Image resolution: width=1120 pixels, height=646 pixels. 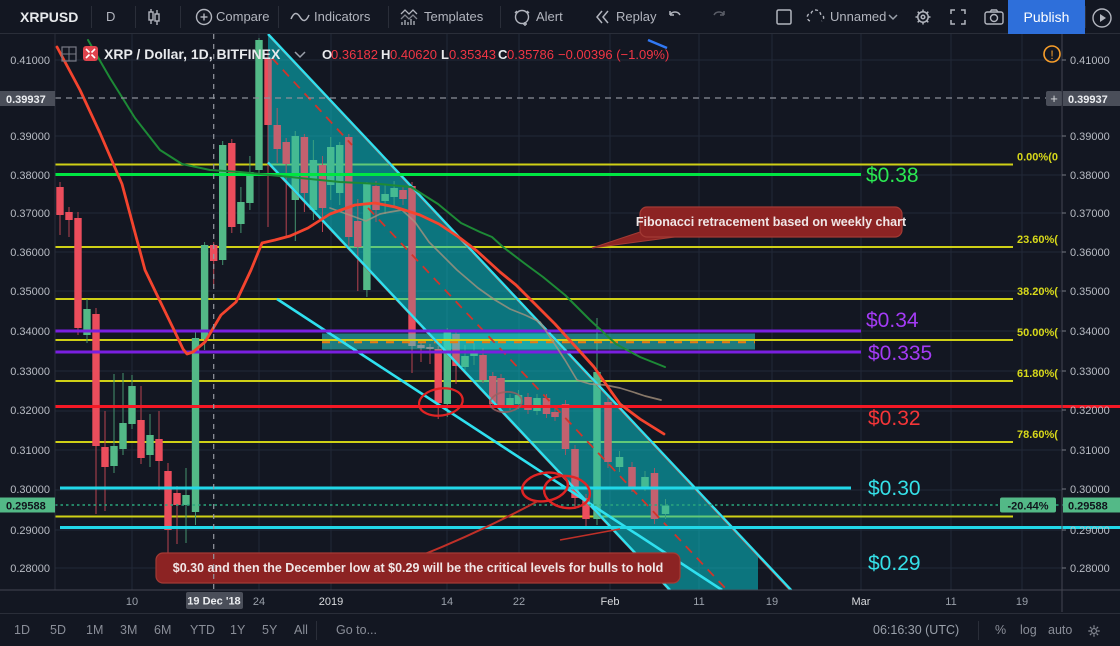 I want to click on svg-text: $0.335, so click(x=900, y=353).